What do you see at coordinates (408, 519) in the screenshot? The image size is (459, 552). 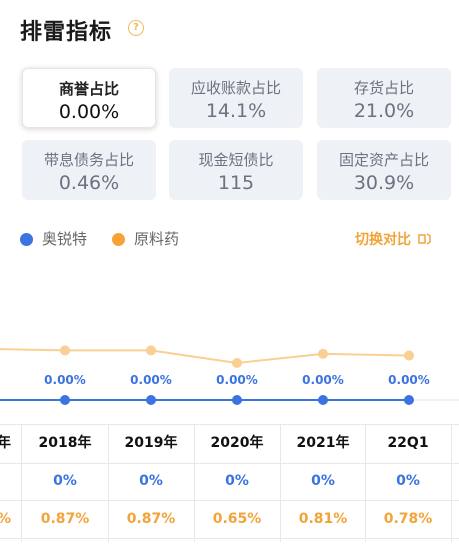 I see `table-cell-industry: 0.78%` at bounding box center [408, 519].